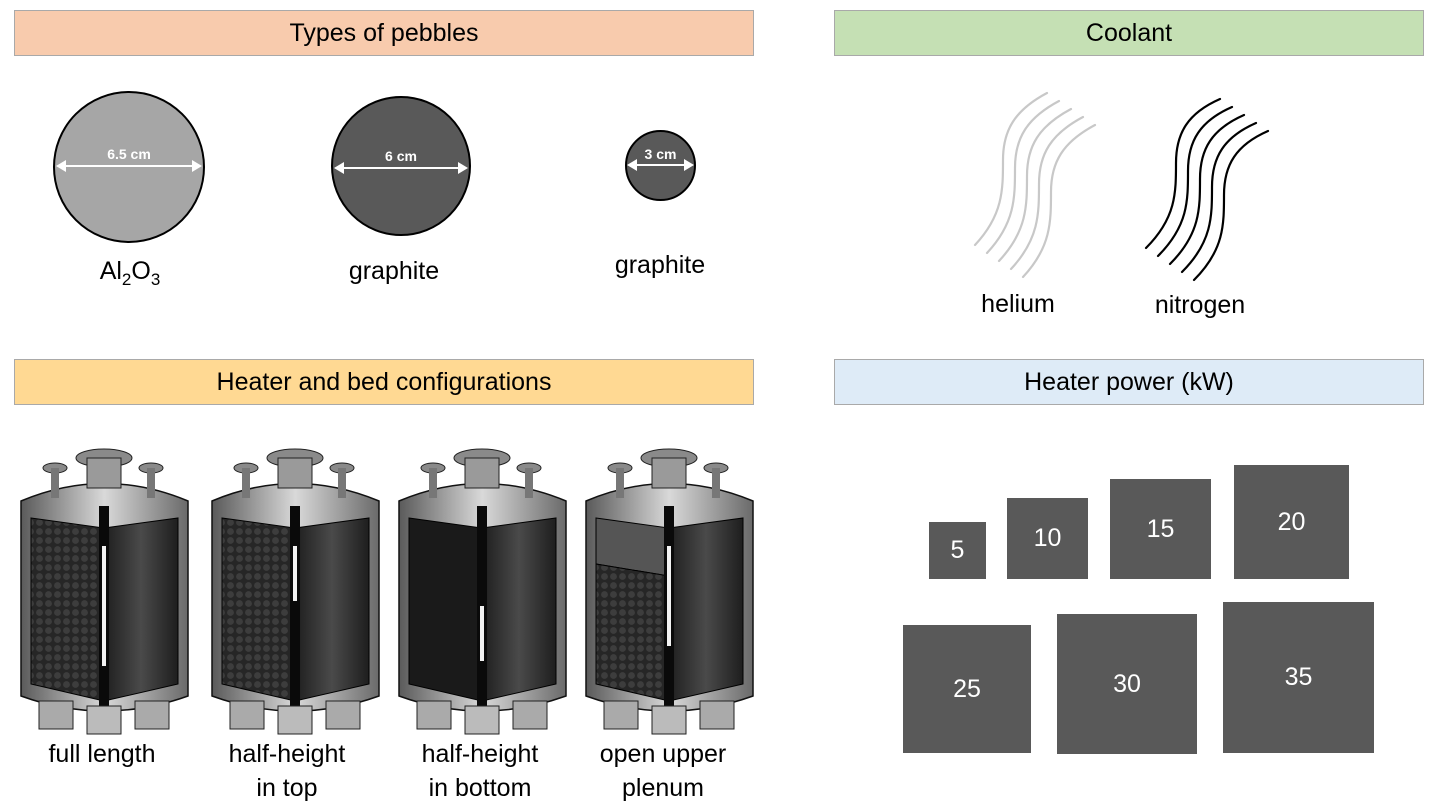 This screenshot has height=807, width=1435. What do you see at coordinates (129, 154) in the screenshot?
I see `alumina-dimension: 6.5 cm` at bounding box center [129, 154].